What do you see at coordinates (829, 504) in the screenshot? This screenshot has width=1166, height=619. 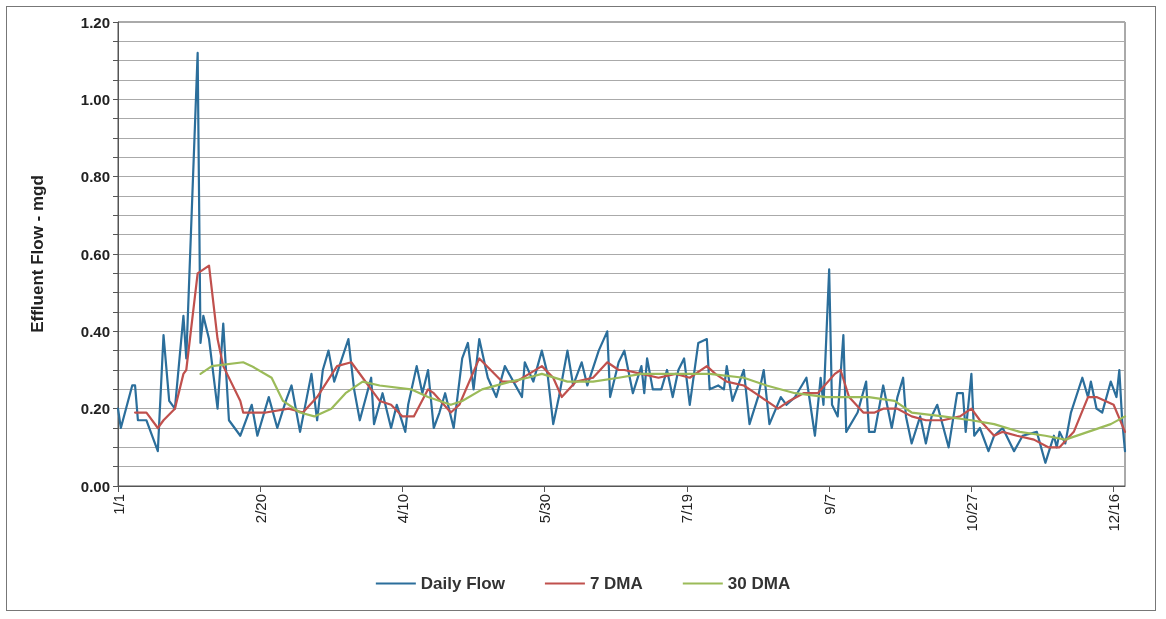 I see `x-tick-label: 9/7` at bounding box center [829, 504].